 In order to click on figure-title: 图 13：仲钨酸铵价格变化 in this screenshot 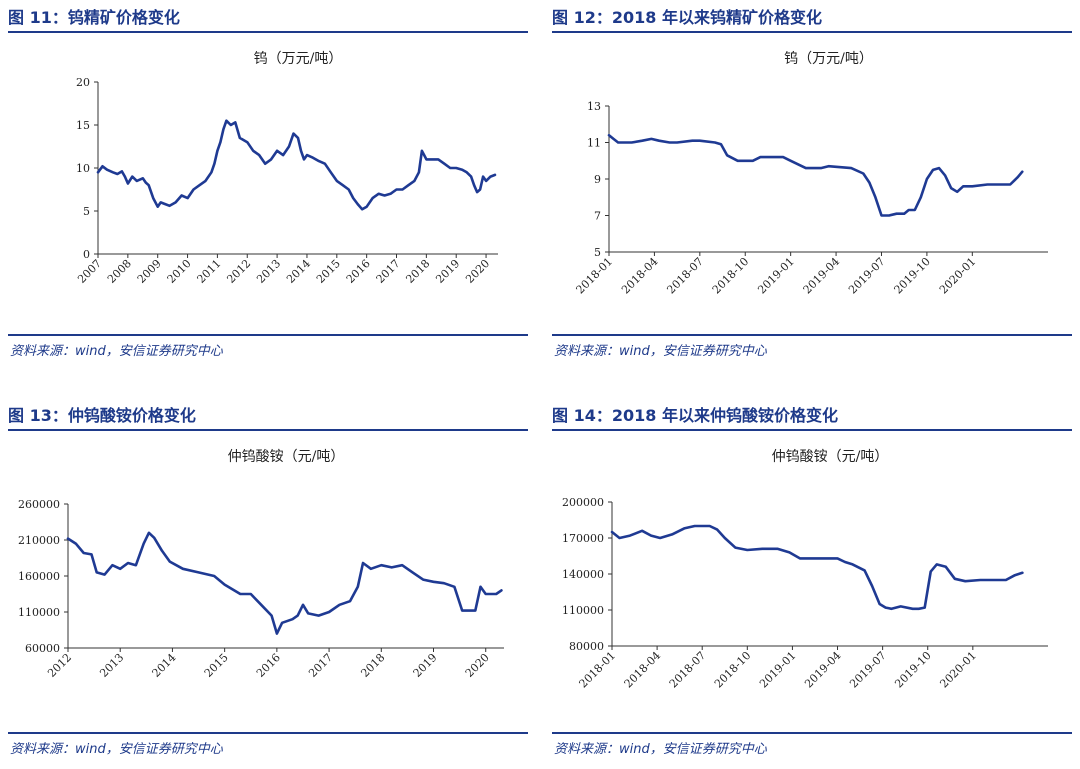, I will do `click(102, 415)`.